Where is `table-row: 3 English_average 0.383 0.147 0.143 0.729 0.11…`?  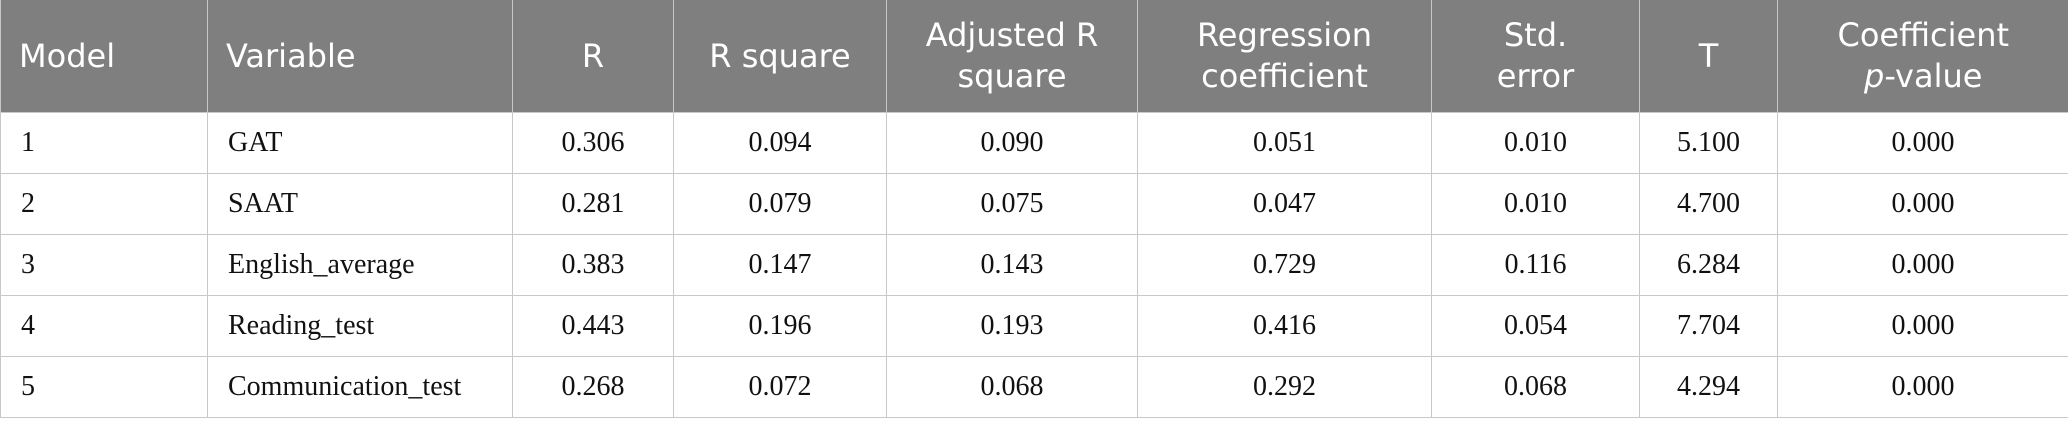 table-row: 3 English_average 0.383 0.147 0.143 0.729 0.11… is located at coordinates (1034, 265).